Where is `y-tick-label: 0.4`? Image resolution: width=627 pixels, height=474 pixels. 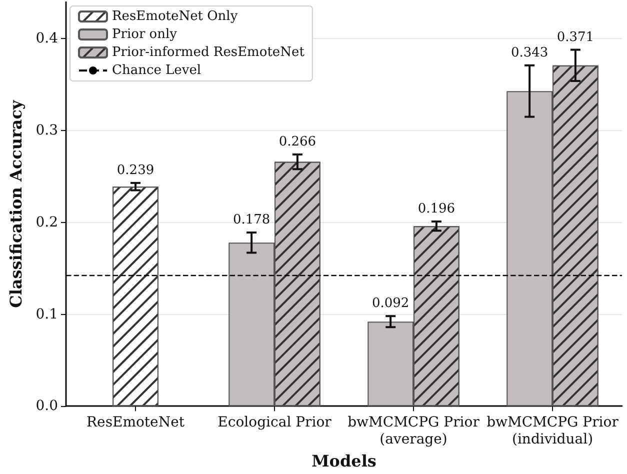
y-tick-label: 0.4 is located at coordinates (47, 38).